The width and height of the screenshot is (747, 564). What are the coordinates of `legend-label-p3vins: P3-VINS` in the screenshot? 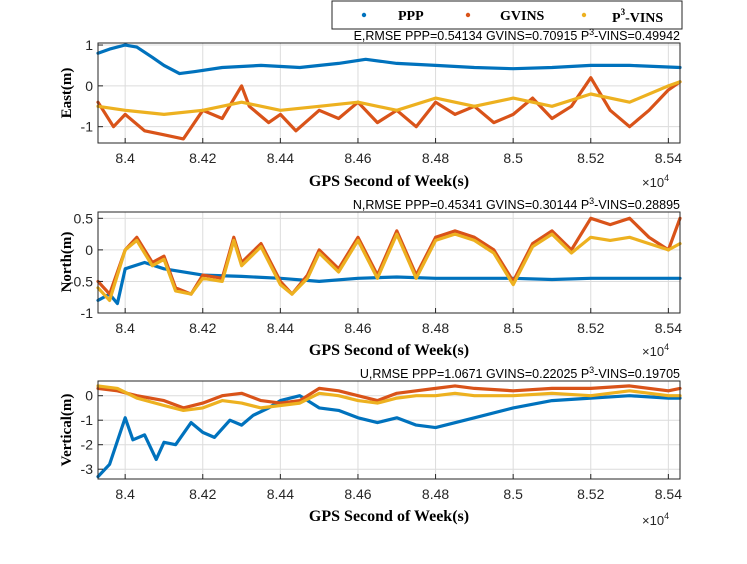 It's located at (637, 16).